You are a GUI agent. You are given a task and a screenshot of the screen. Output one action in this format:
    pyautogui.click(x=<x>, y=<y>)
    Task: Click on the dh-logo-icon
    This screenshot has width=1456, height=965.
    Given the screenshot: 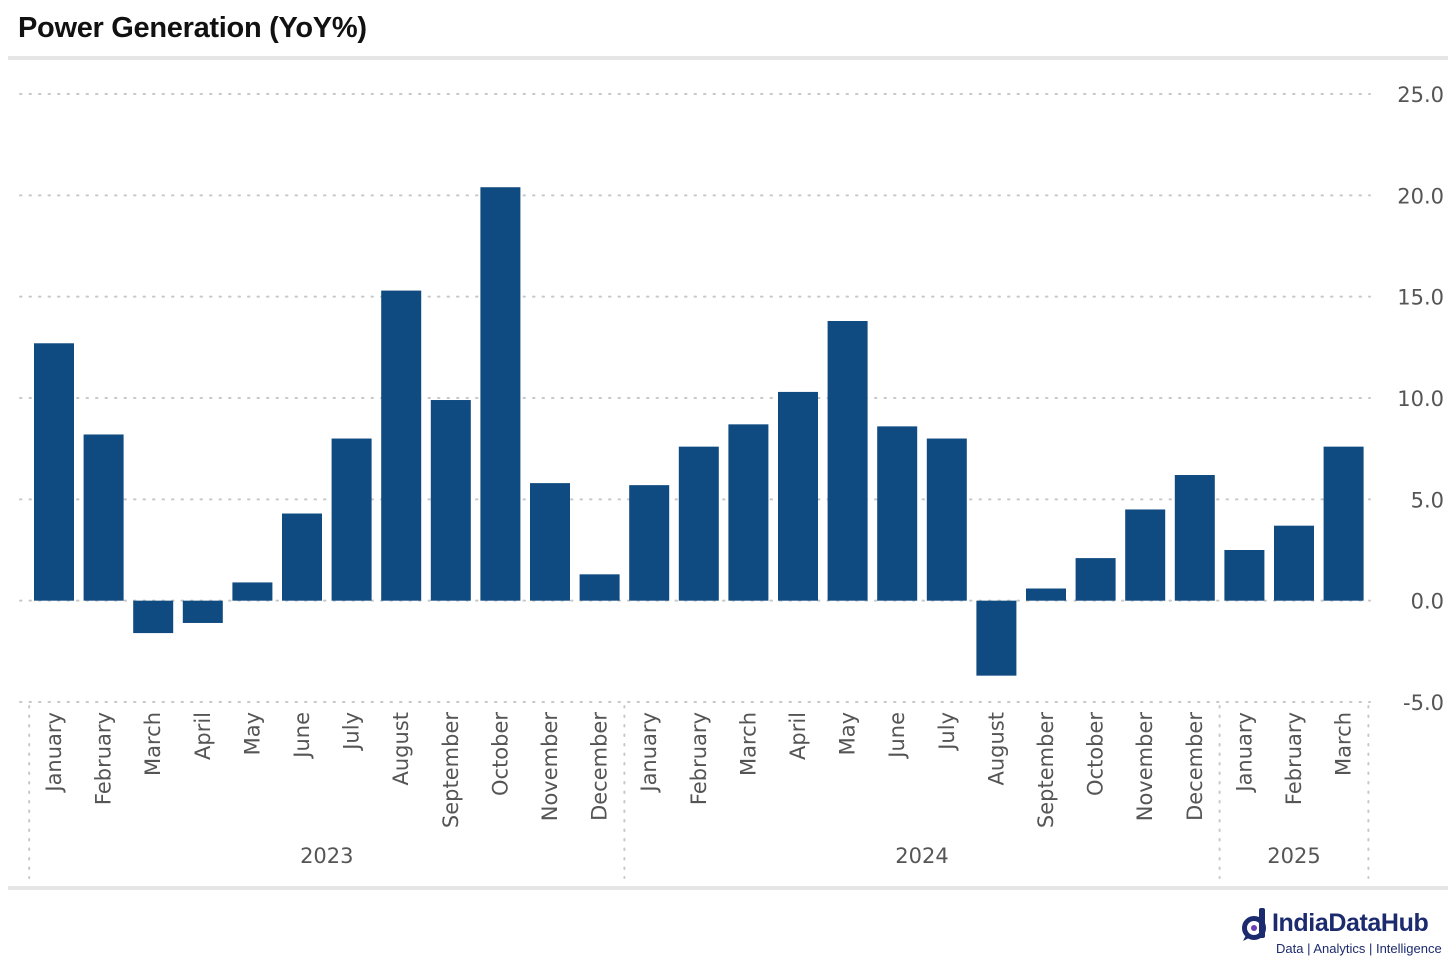 What is the action you would take?
    pyautogui.click(x=1254, y=924)
    